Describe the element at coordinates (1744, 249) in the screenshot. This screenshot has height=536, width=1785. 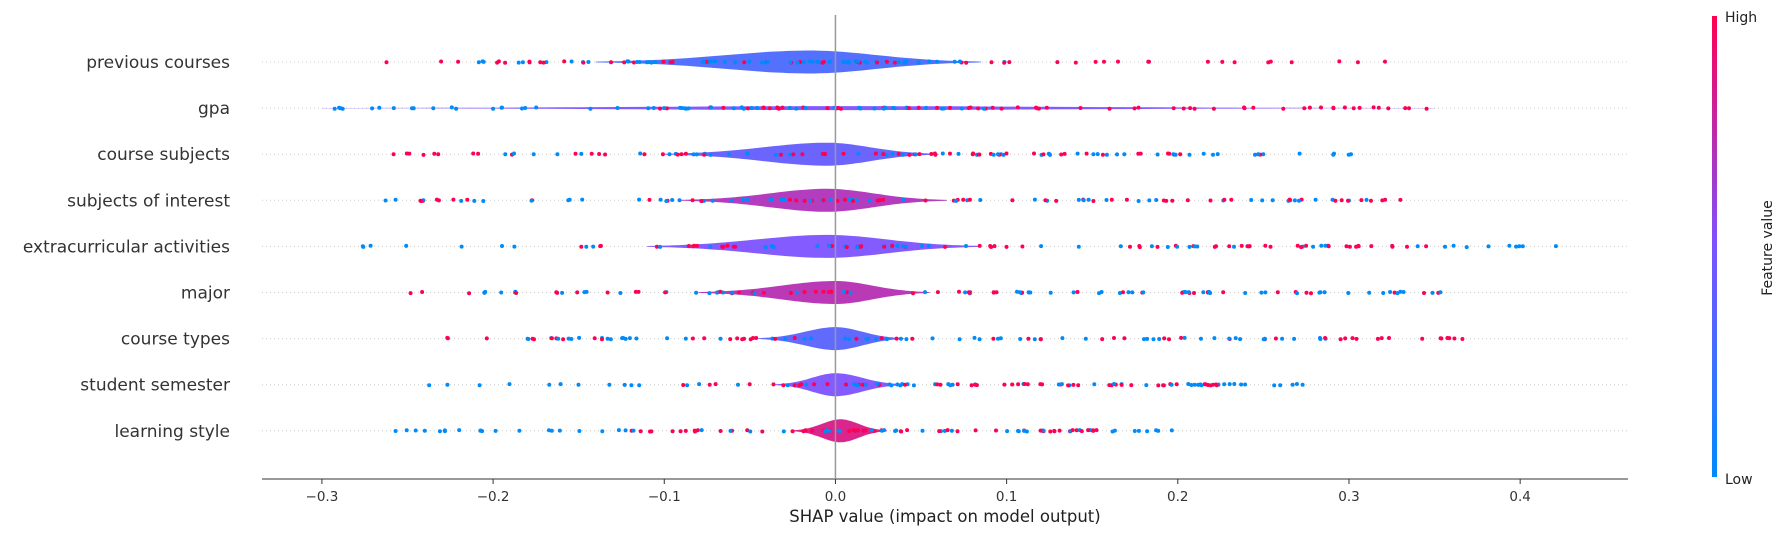
I see `colorbar: High Low Feature value` at that location.